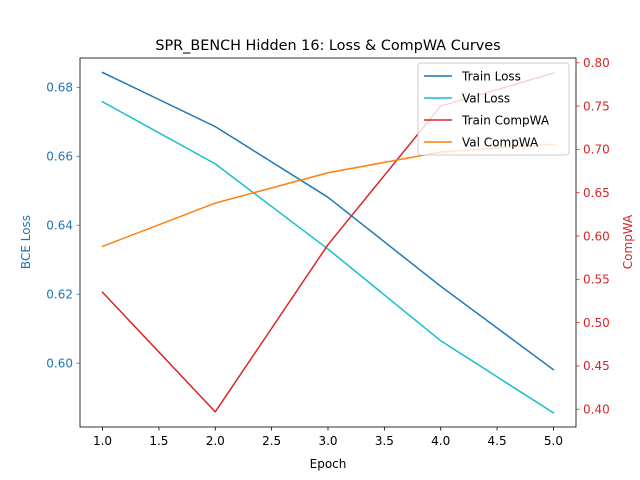 This screenshot has width=640, height=480. Describe the element at coordinates (596, 323) in the screenshot. I see `y-right-tick-label: 0.50` at that location.